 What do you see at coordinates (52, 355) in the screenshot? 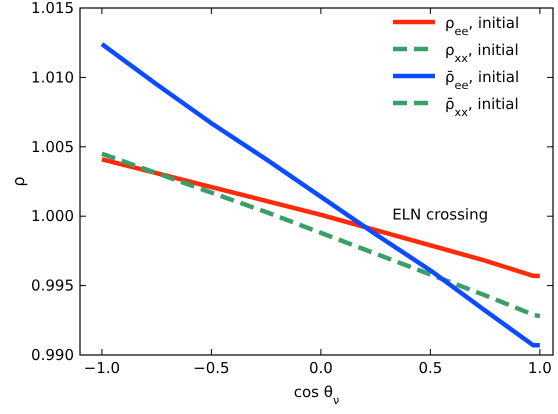
I see `y-tick-label: 0.990` at bounding box center [52, 355].